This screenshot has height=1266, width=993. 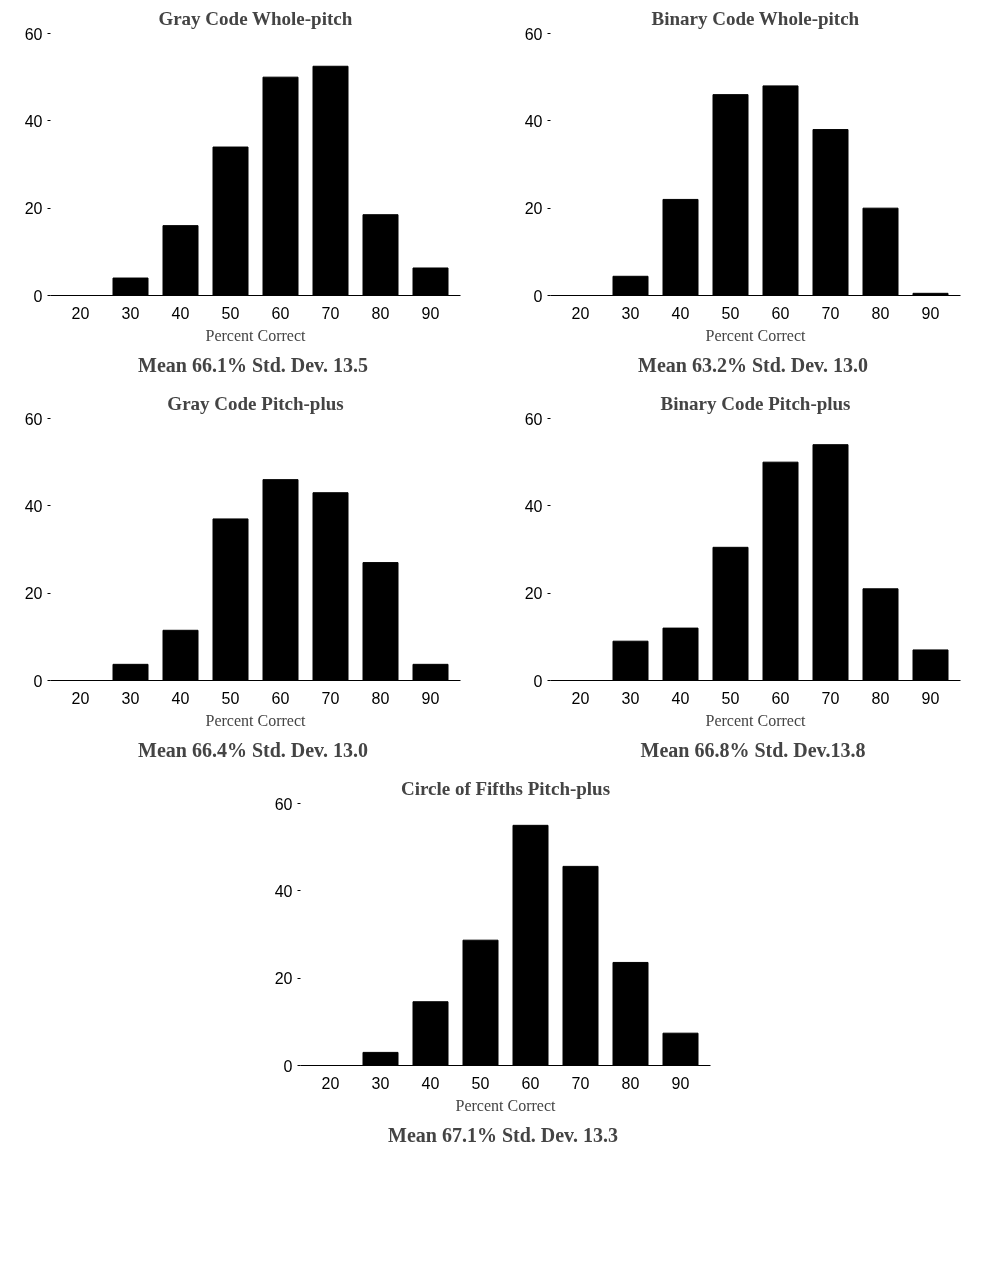 What do you see at coordinates (505, 788) in the screenshot?
I see `chart-title: Circle of Fifths Pitch-plus` at bounding box center [505, 788].